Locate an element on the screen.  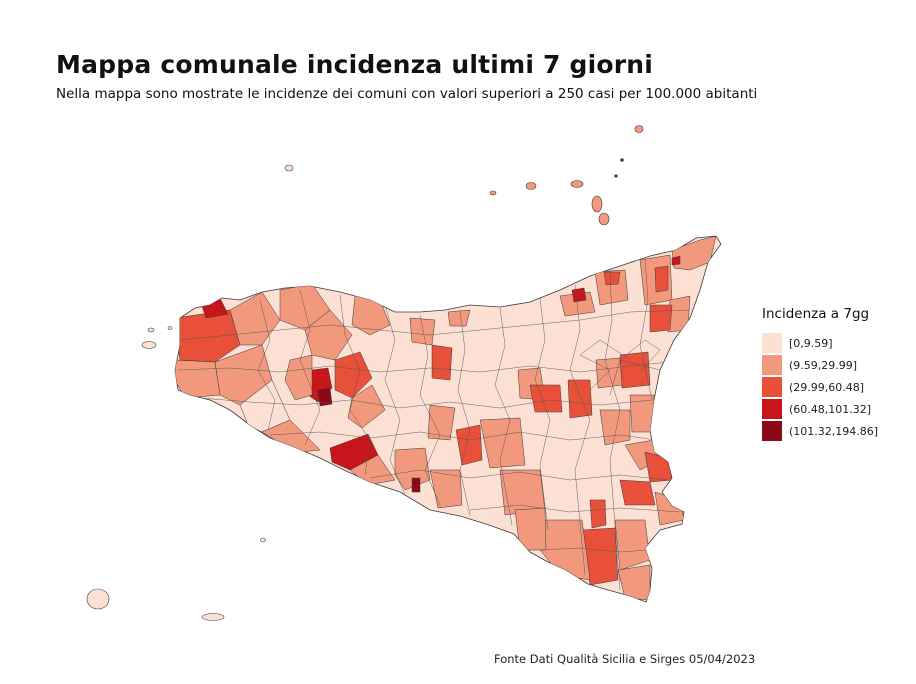
island-levanzo is located at coordinates (149, 345).